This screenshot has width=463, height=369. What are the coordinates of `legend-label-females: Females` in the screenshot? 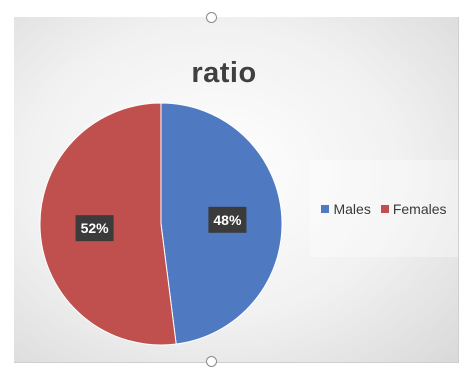 It's located at (419, 208).